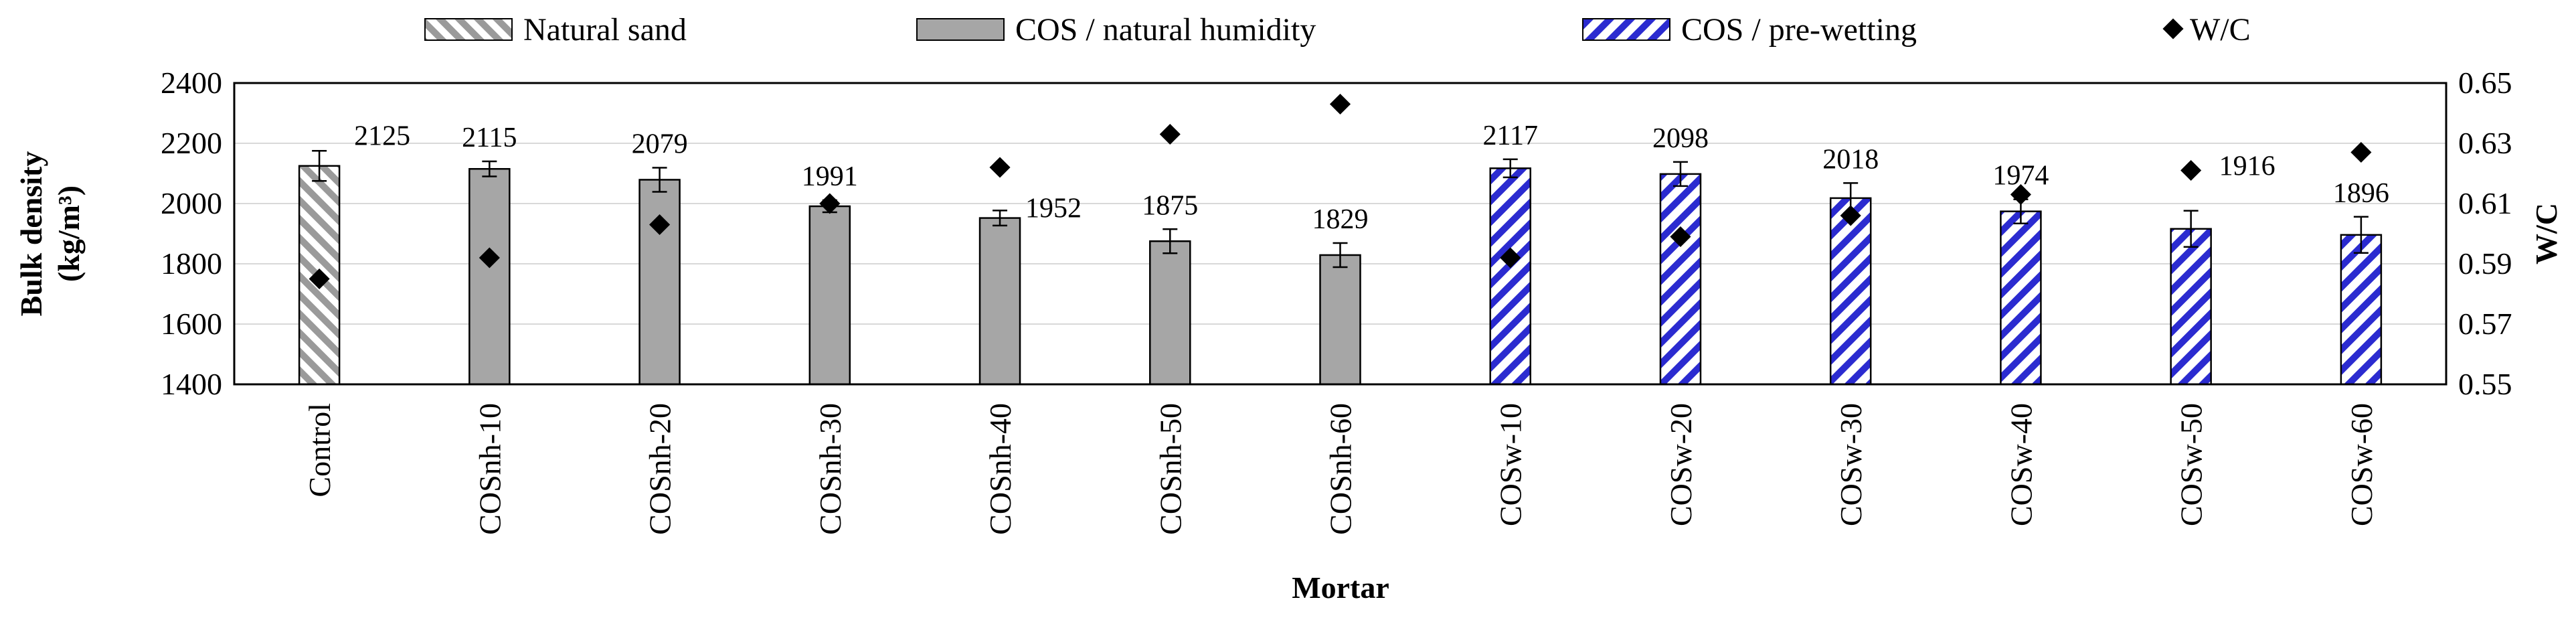 The width and height of the screenshot is (2576, 620). I want to click on legend-item-cos-pre-wetting: COS / pre-wetting, so click(1749, 30).